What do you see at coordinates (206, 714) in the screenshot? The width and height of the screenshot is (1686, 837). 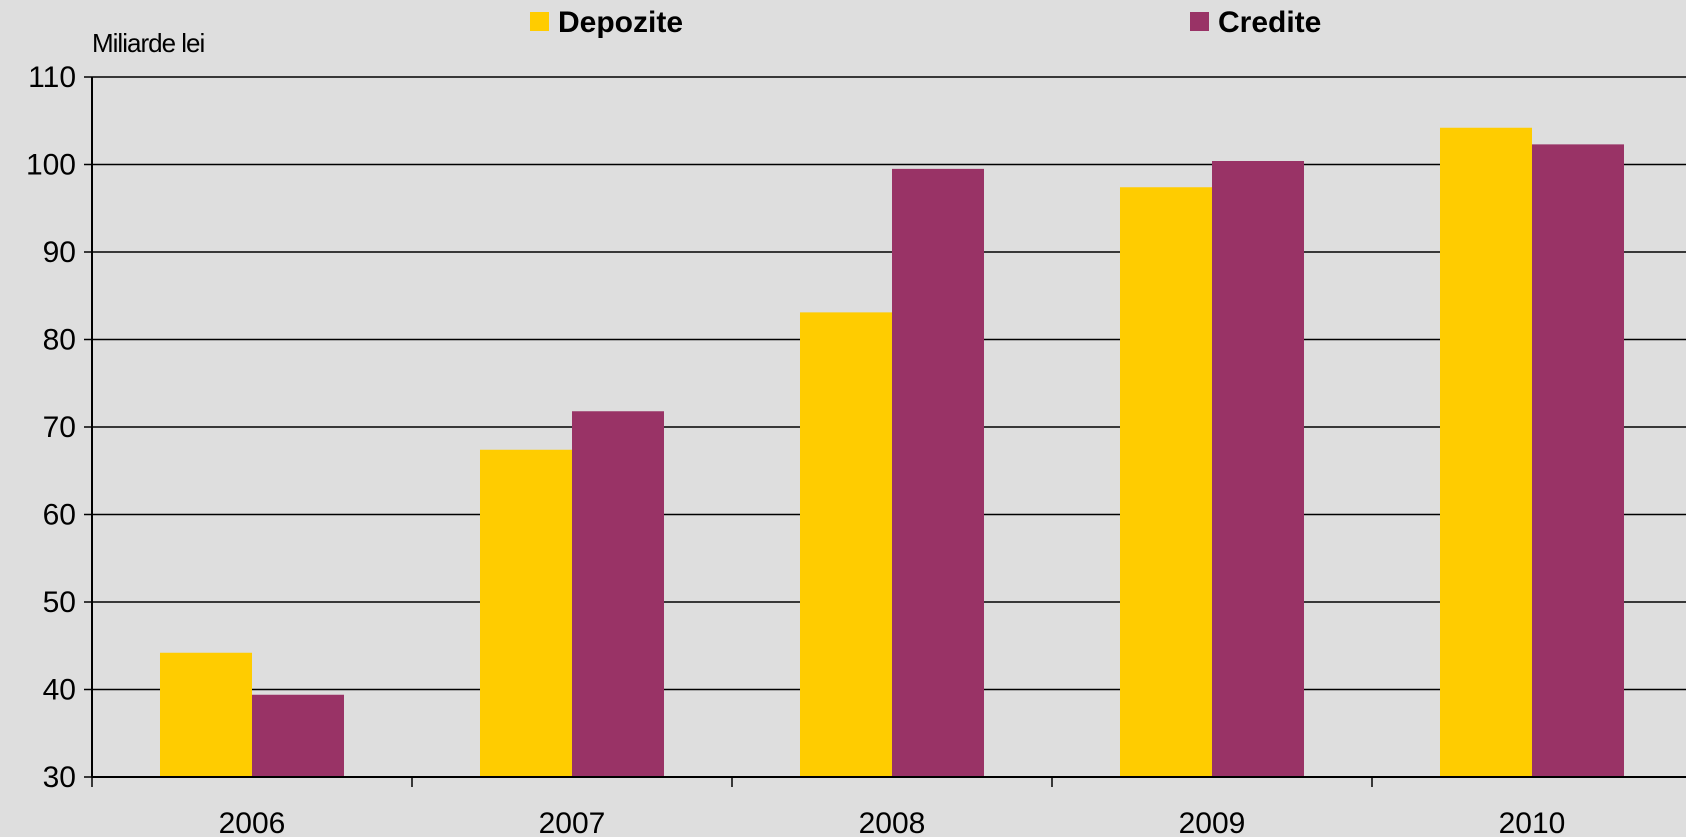 I see `bar-depozite-2006` at bounding box center [206, 714].